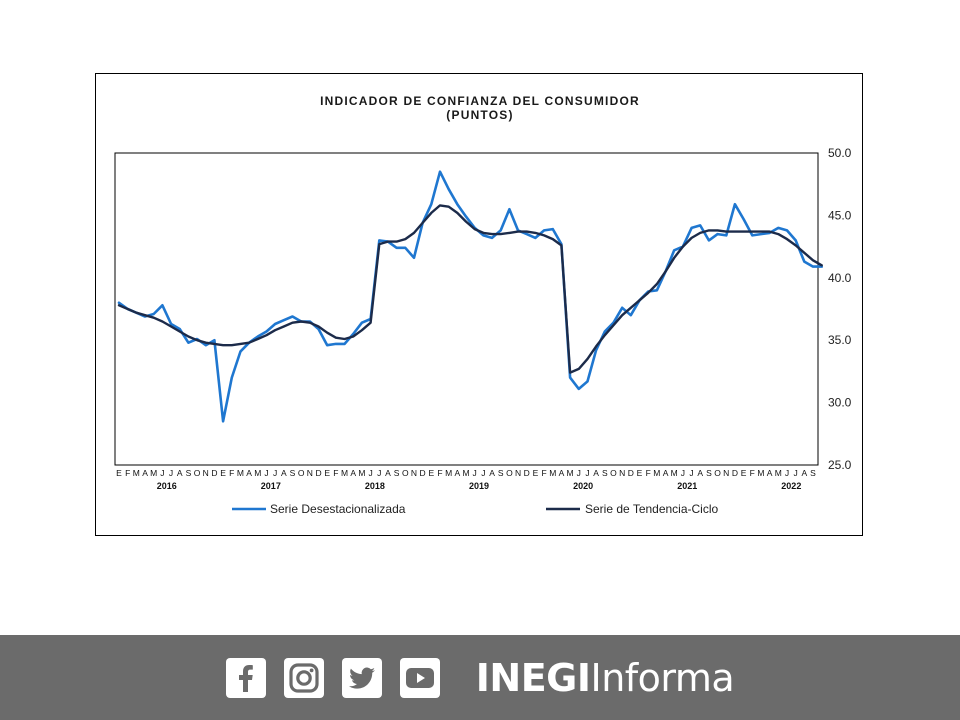 The image size is (960, 720). Describe the element at coordinates (840, 215) in the screenshot. I see `y-tick-label: 45.0` at that location.